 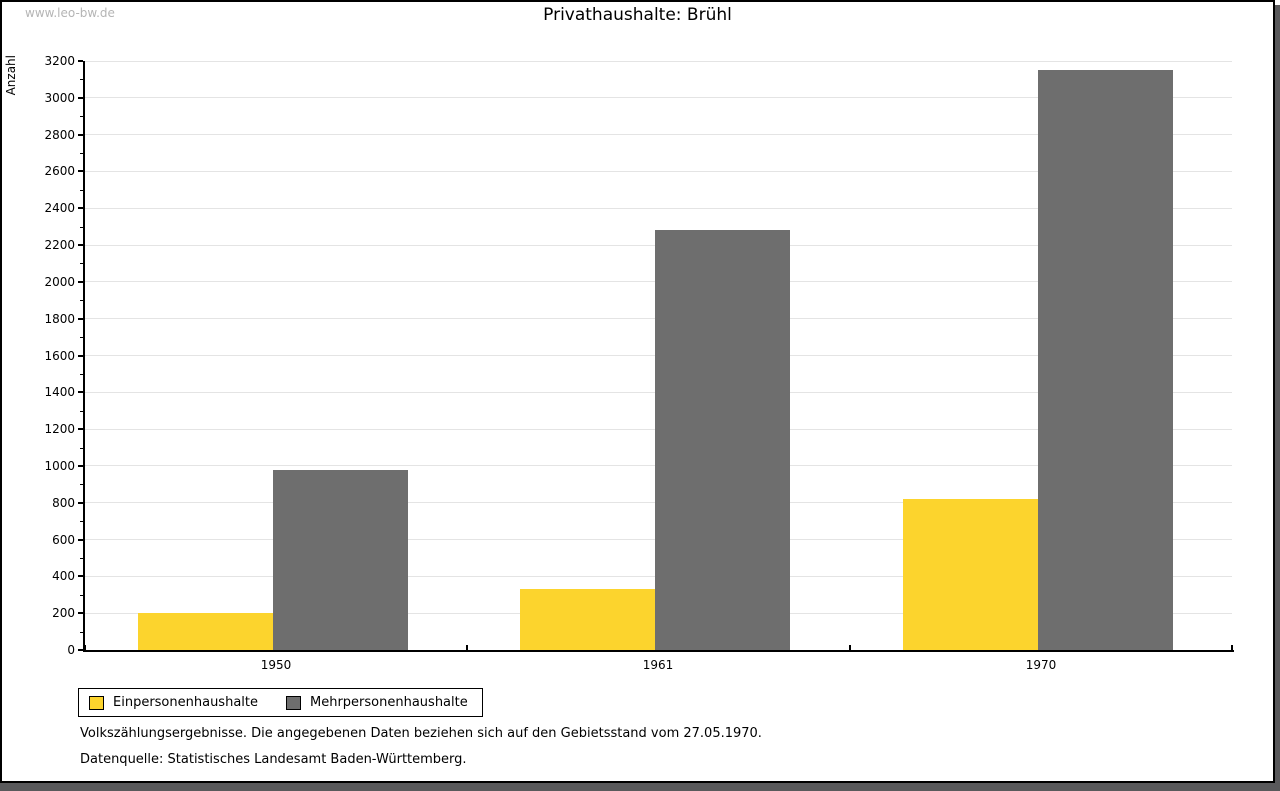 What do you see at coordinates (63, 502) in the screenshot?
I see `y-tick-label: 800` at bounding box center [63, 502].